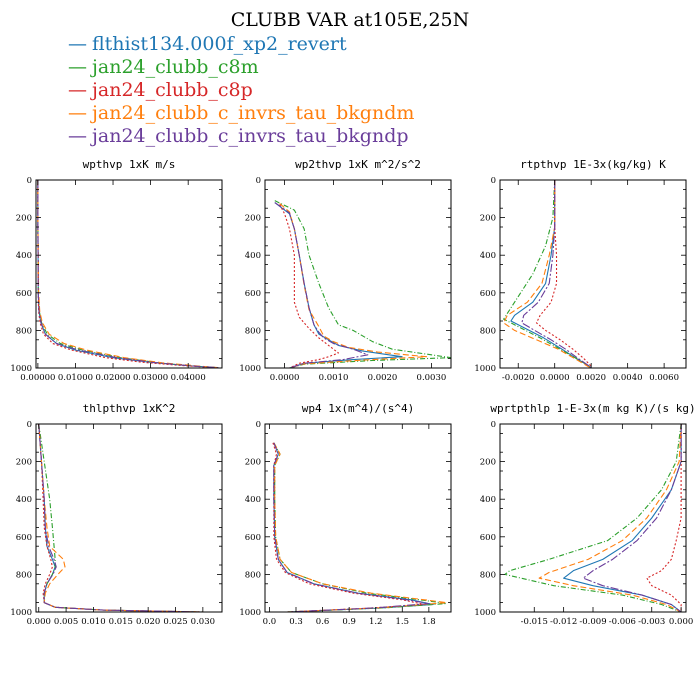  Describe the element at coordinates (171, 90) in the screenshot. I see `legend-entry-label: jan24_clubb_c8p` at that location.